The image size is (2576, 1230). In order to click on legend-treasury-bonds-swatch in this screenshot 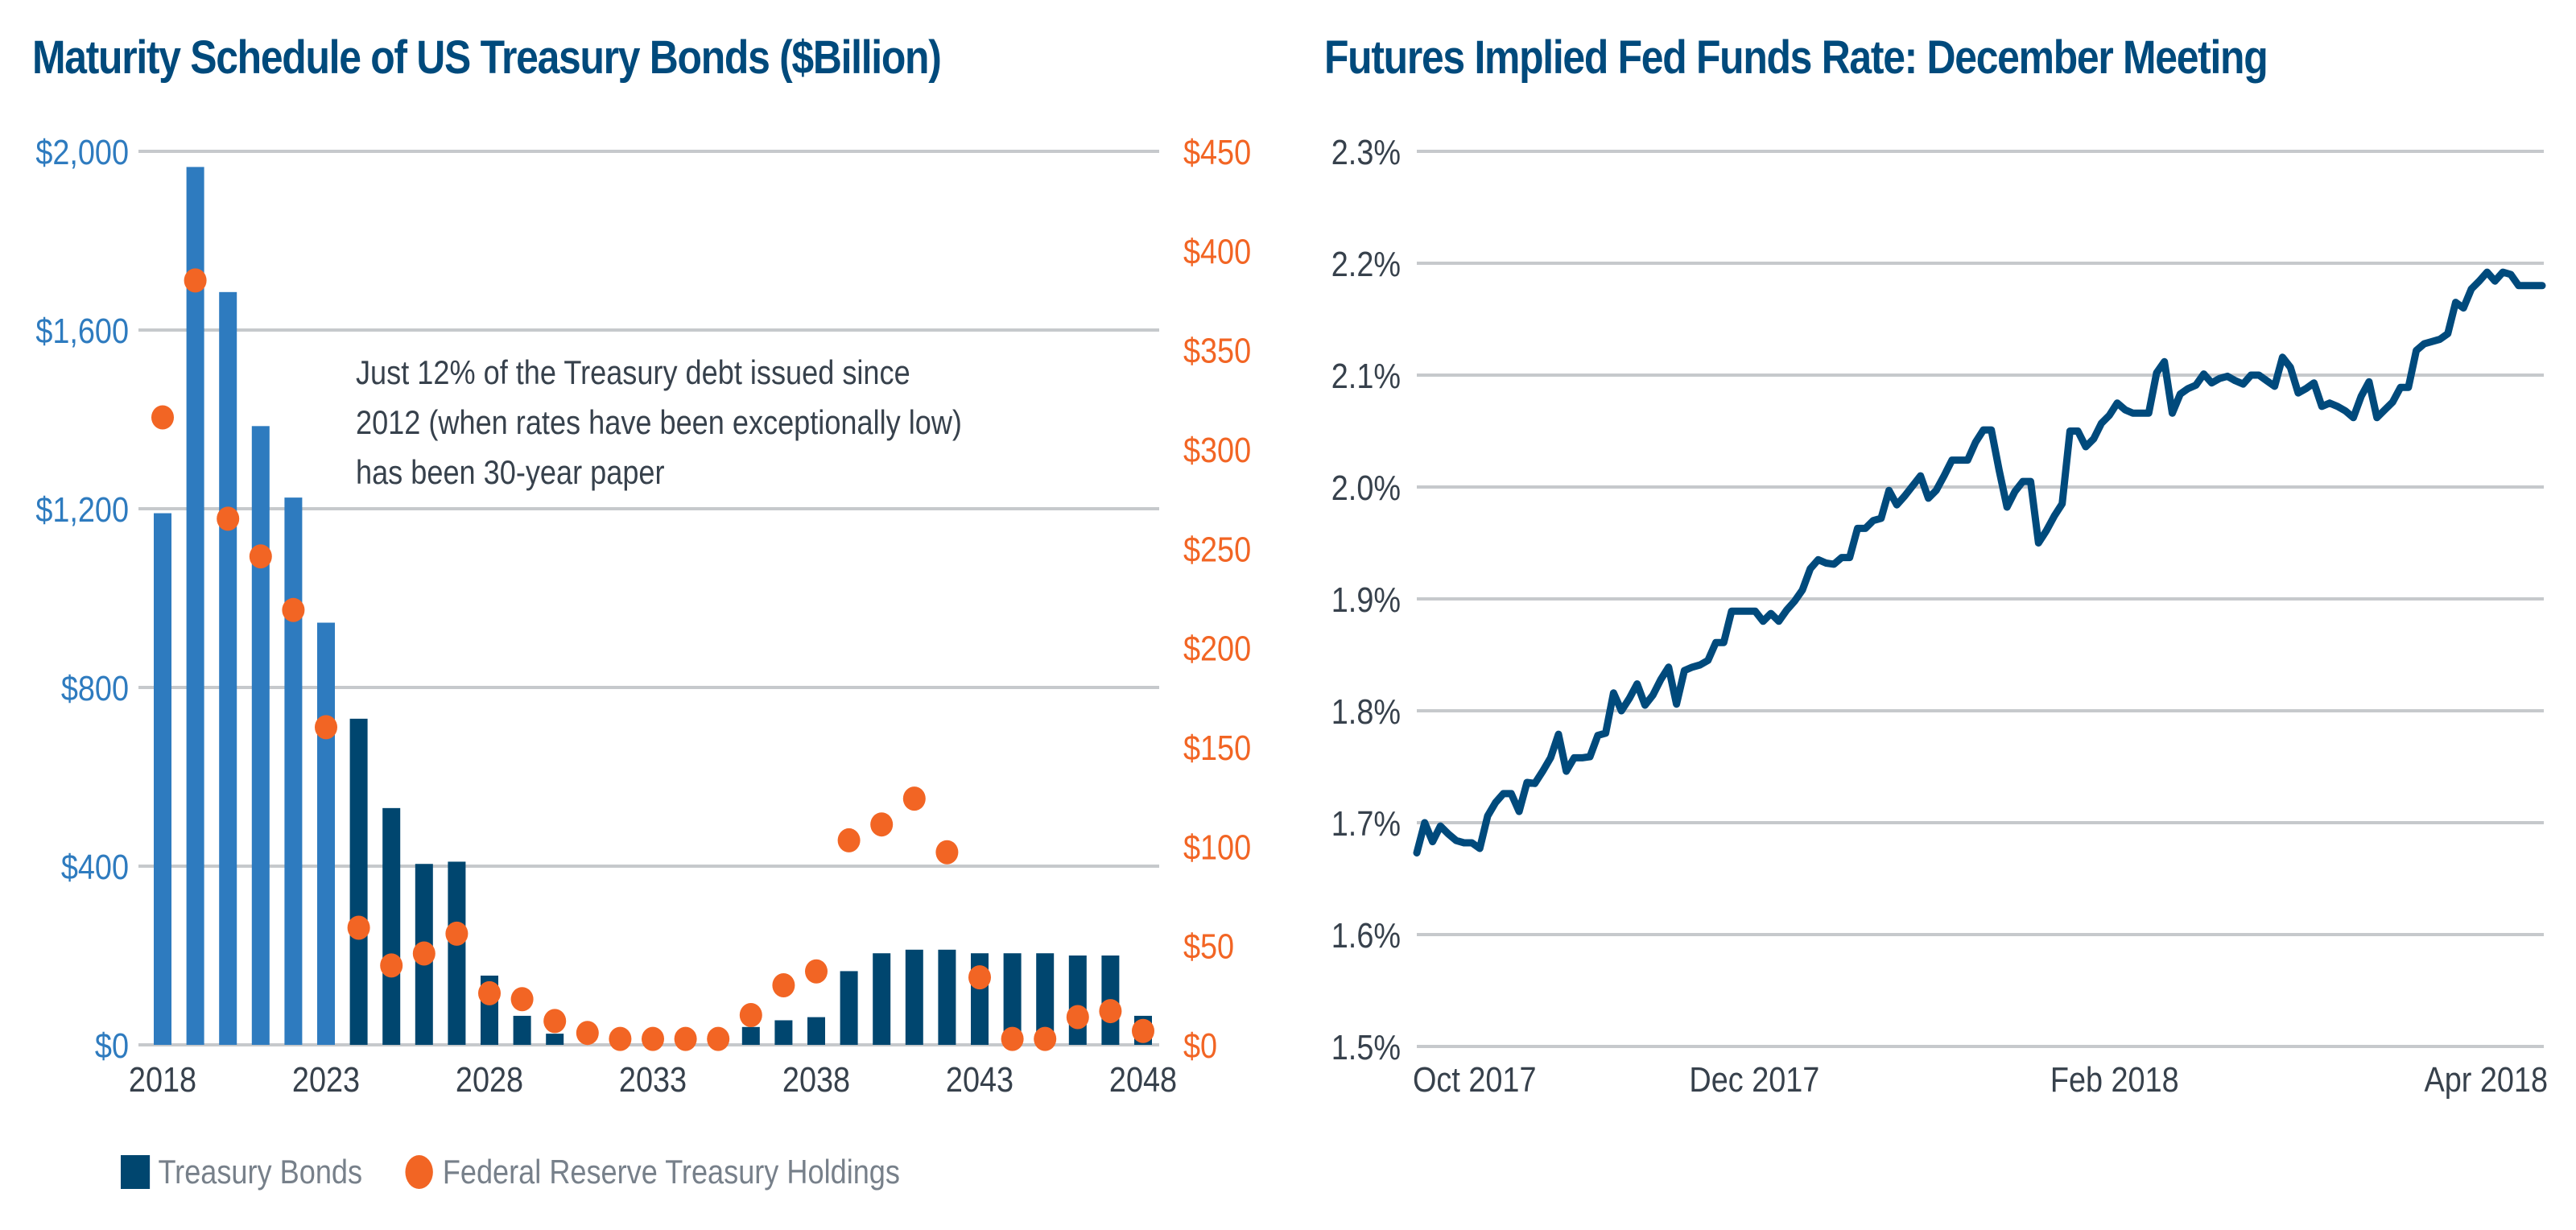, I will do `click(136, 1172)`.